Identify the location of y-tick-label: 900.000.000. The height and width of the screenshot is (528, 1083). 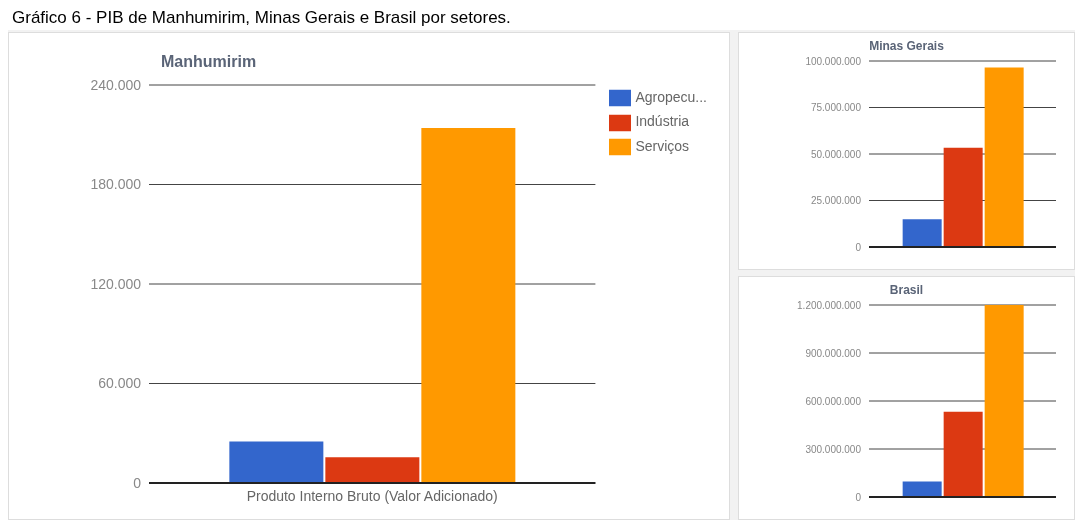
(833, 353).